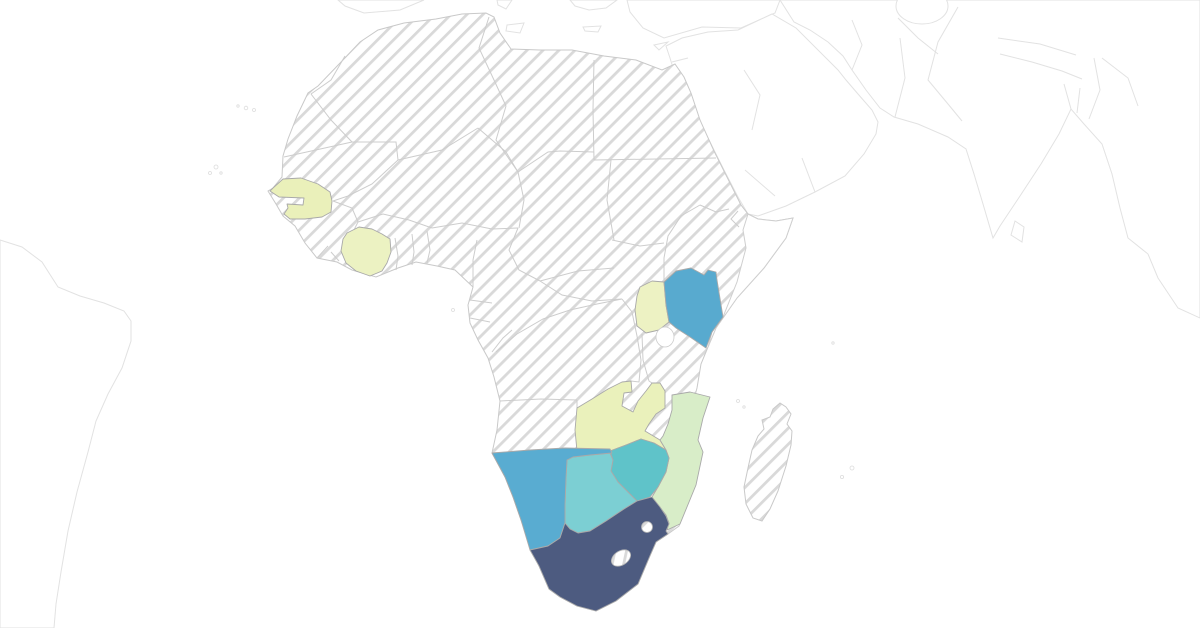  I want to click on madagascar-hatched, so click(768, 462).